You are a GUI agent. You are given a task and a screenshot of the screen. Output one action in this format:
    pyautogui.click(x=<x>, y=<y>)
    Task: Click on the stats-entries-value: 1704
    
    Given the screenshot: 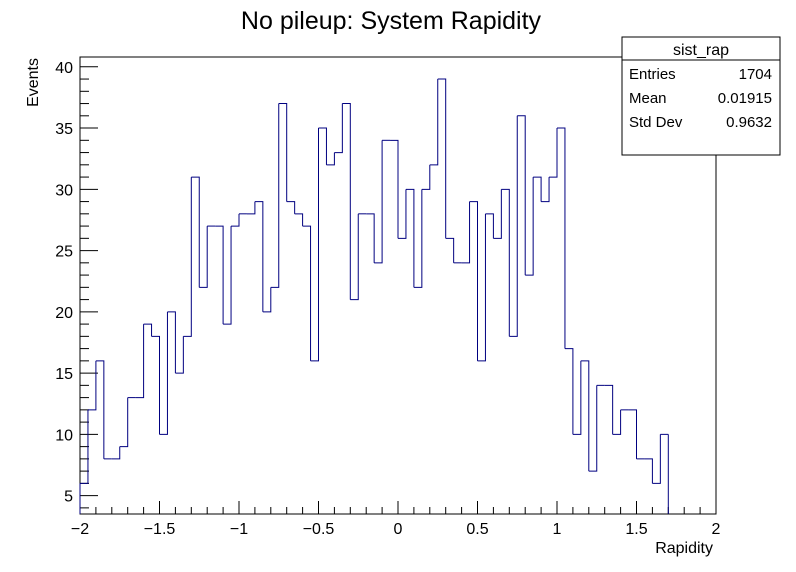 What is the action you would take?
    pyautogui.click(x=755, y=74)
    